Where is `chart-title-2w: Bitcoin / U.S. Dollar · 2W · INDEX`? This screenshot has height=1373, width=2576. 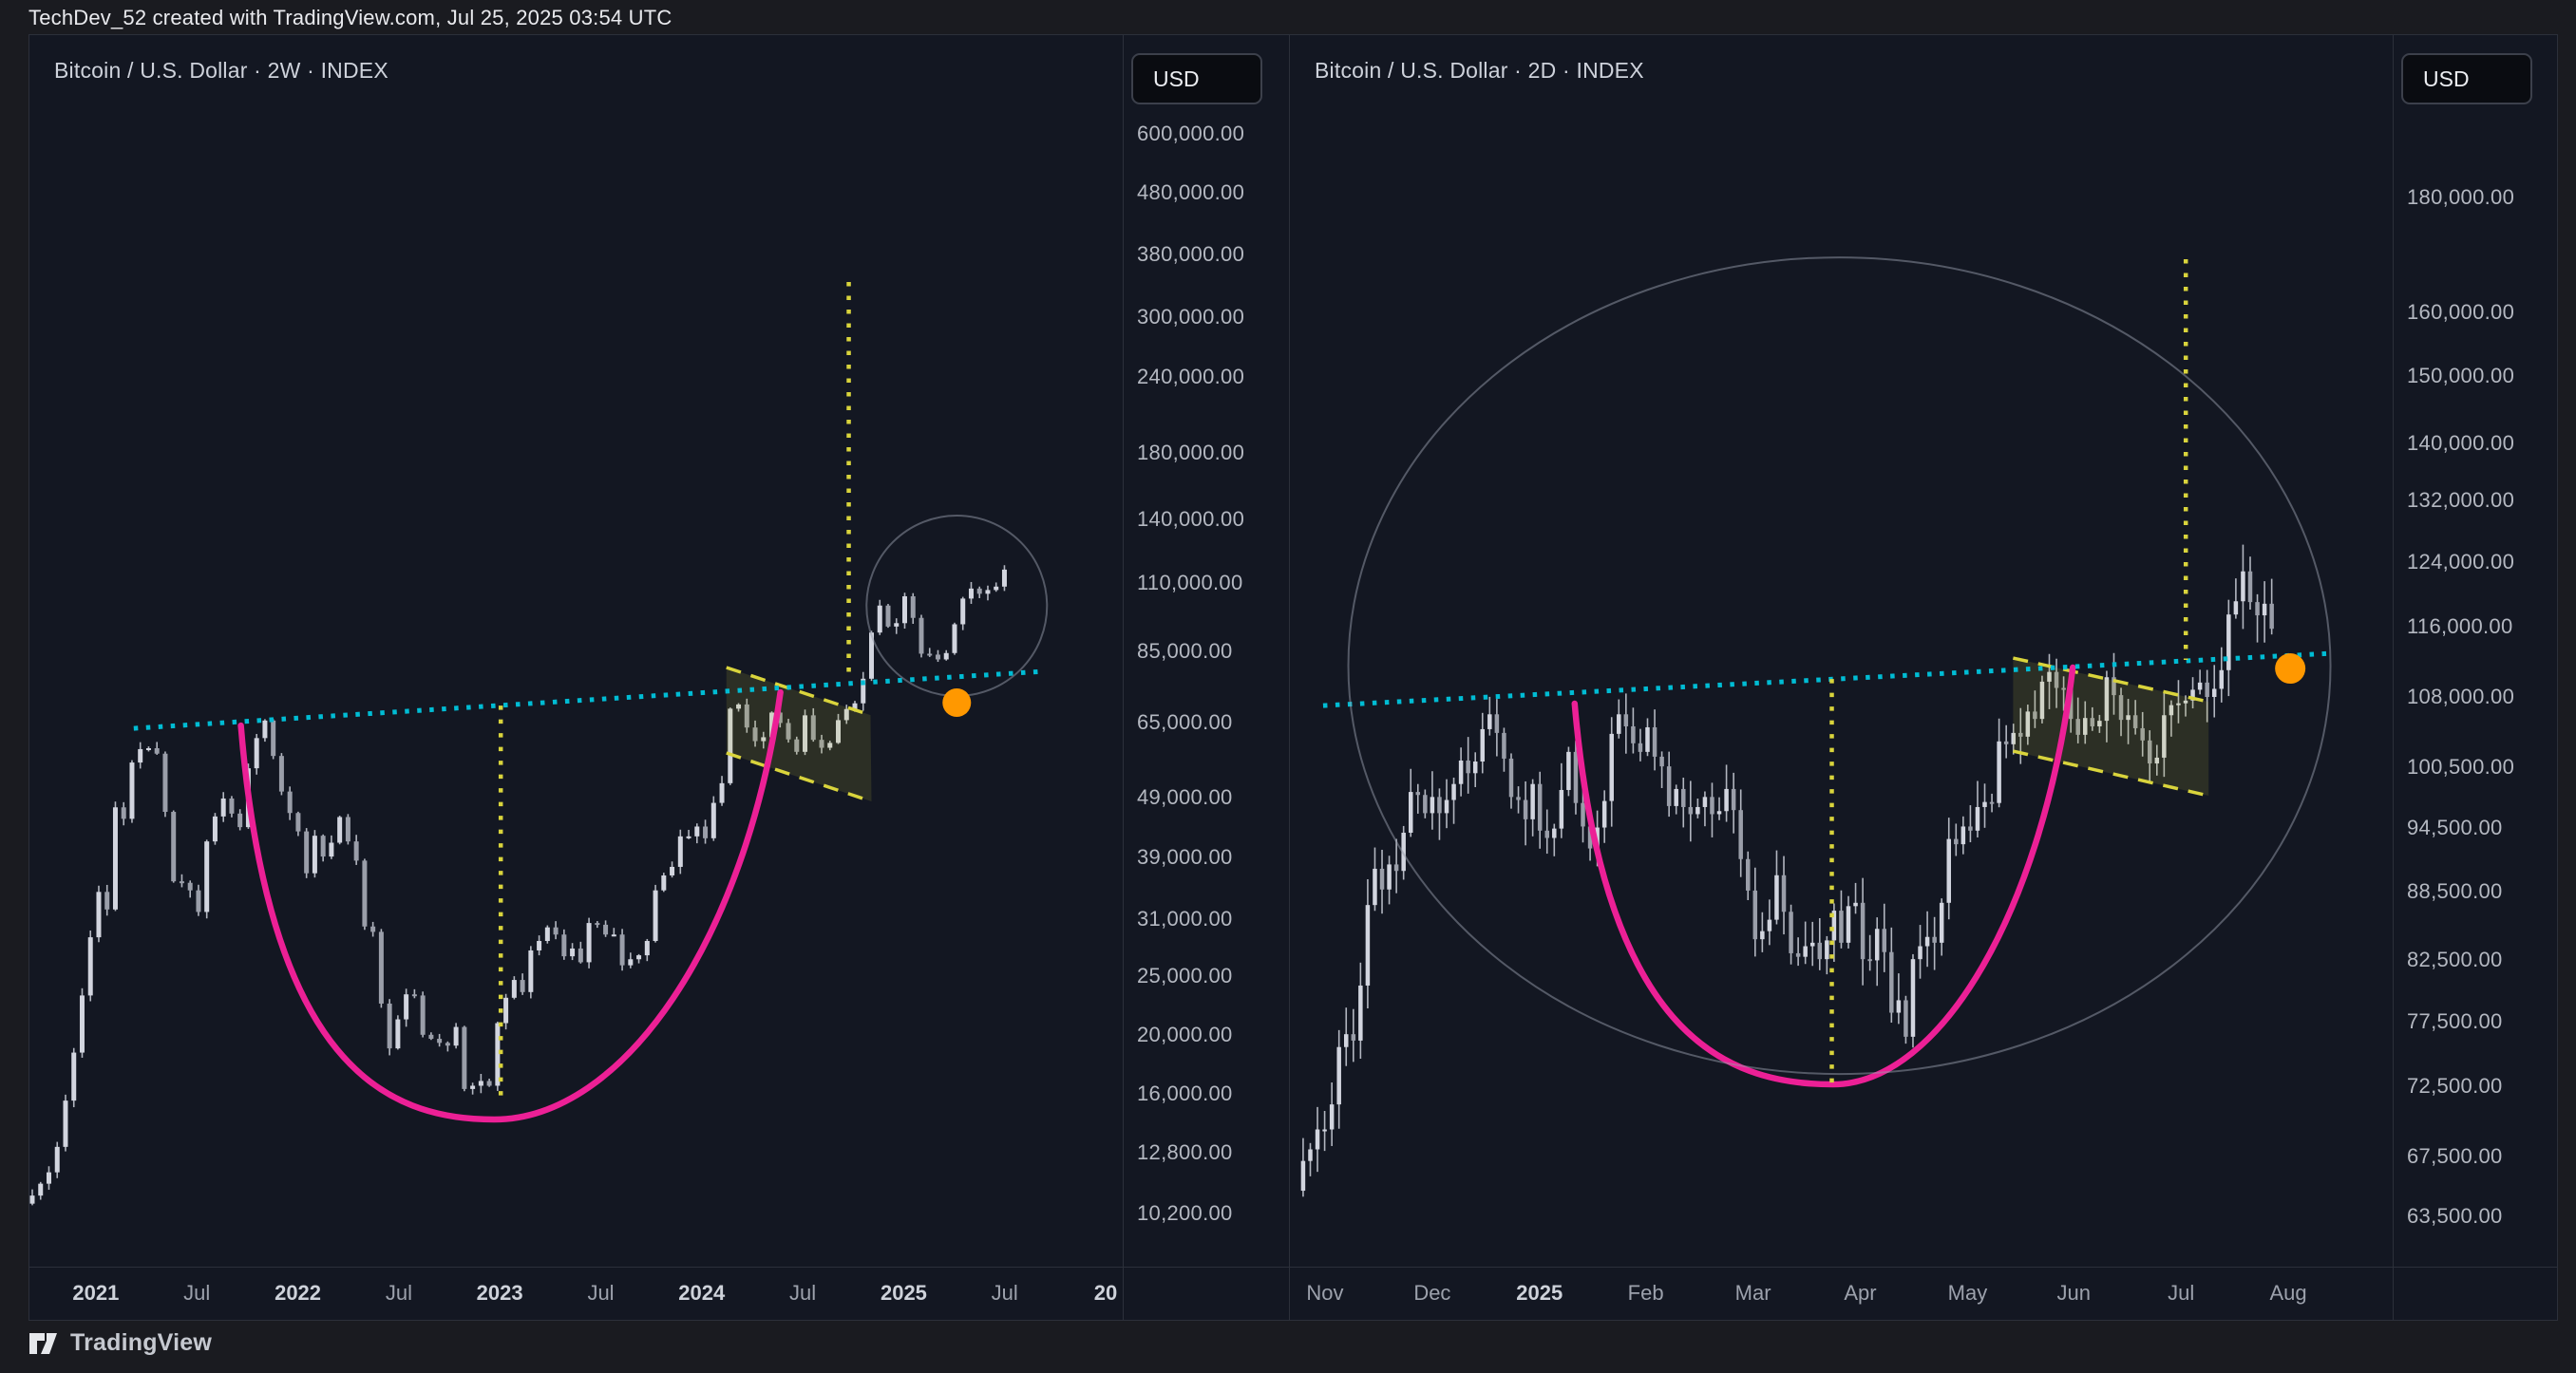
chart-title-2w: Bitcoin / U.S. Dollar · 2W · INDEX is located at coordinates (221, 70).